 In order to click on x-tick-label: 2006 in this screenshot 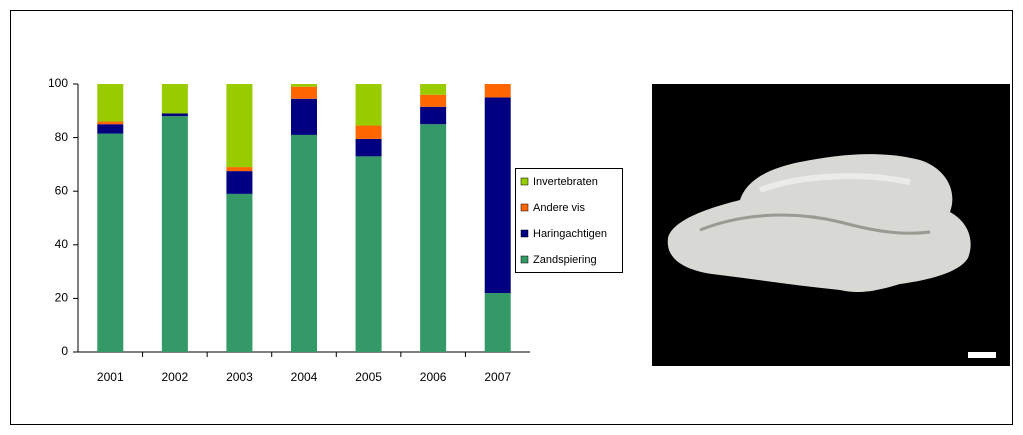, I will do `click(433, 377)`.